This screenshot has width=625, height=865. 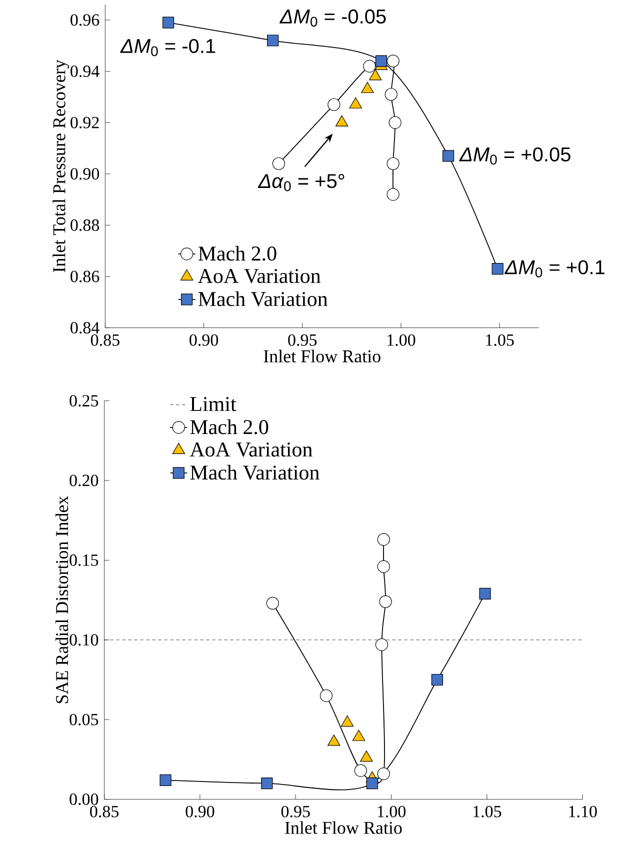 What do you see at coordinates (514, 156) in the screenshot?
I see `annotation: ΔM$_{0}$ = +0.05` at bounding box center [514, 156].